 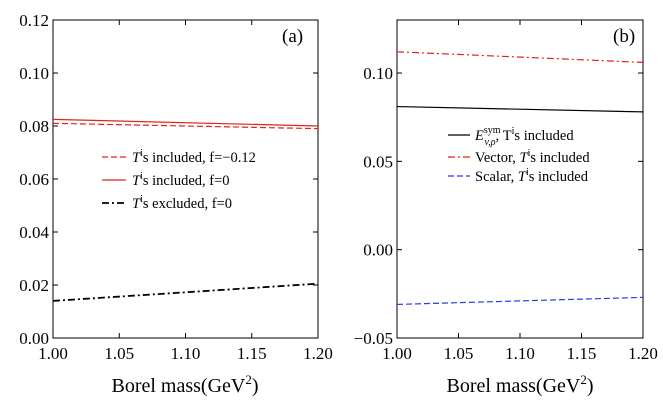 What do you see at coordinates (34, 126) in the screenshot?
I see `y-tick-label: 0.08` at bounding box center [34, 126].